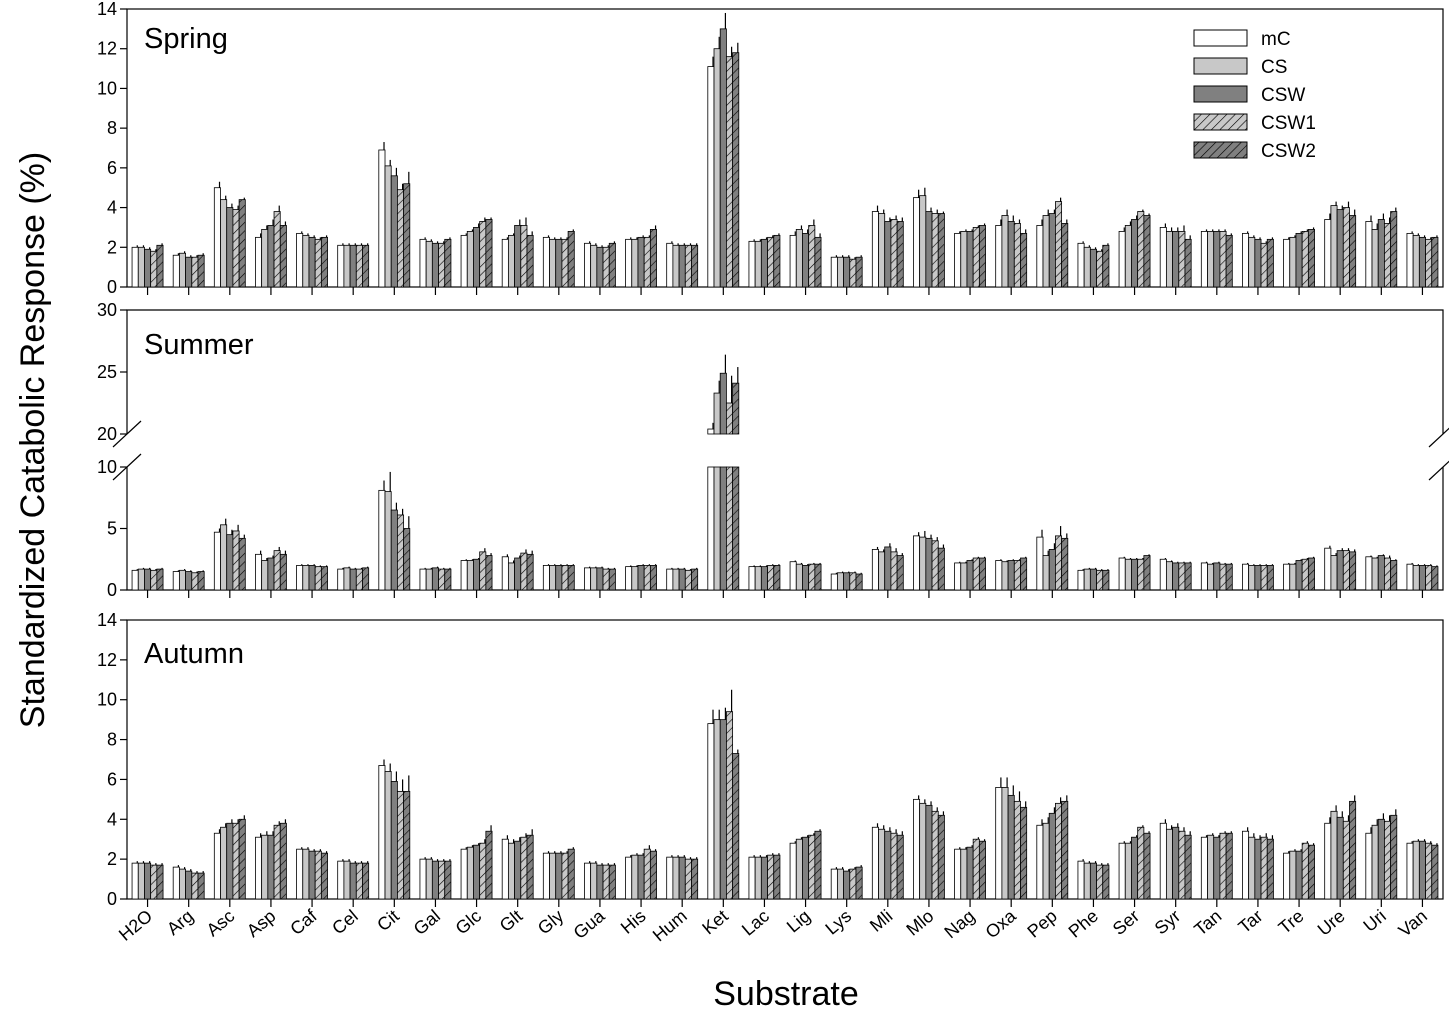 Image resolution: width=1449 pixels, height=1013 pixels. What do you see at coordinates (1135, 868) in the screenshot?
I see `autumn-bar-ser-csw` at bounding box center [1135, 868].